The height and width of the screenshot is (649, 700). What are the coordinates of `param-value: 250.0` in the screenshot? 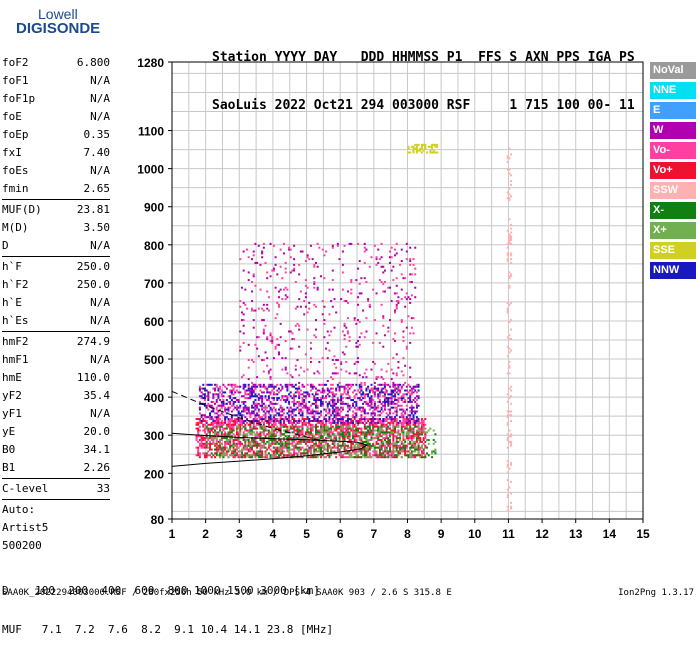 It's located at (93, 284).